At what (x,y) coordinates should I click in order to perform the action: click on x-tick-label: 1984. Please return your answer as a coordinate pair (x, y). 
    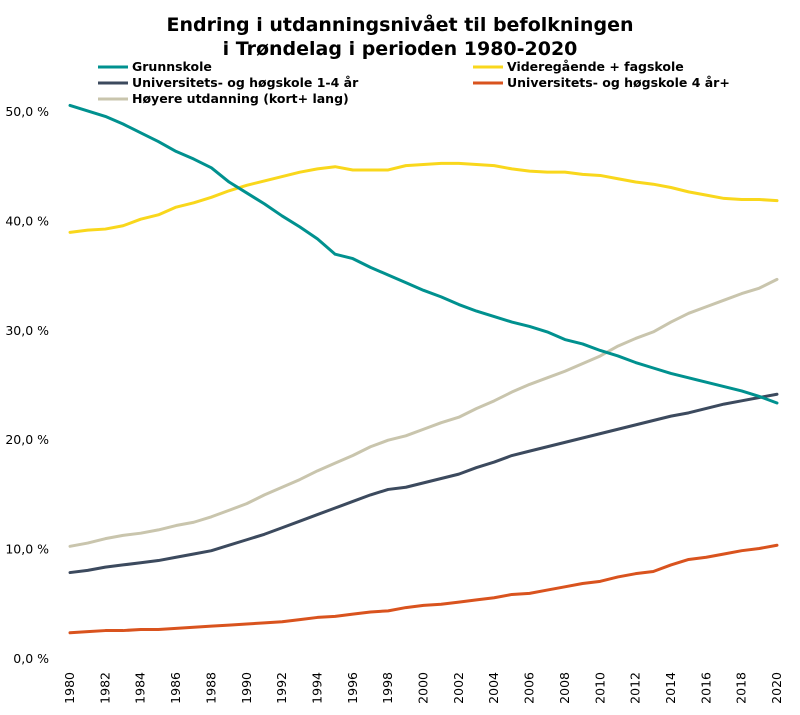
    Looking at the image, I should click on (140, 688).